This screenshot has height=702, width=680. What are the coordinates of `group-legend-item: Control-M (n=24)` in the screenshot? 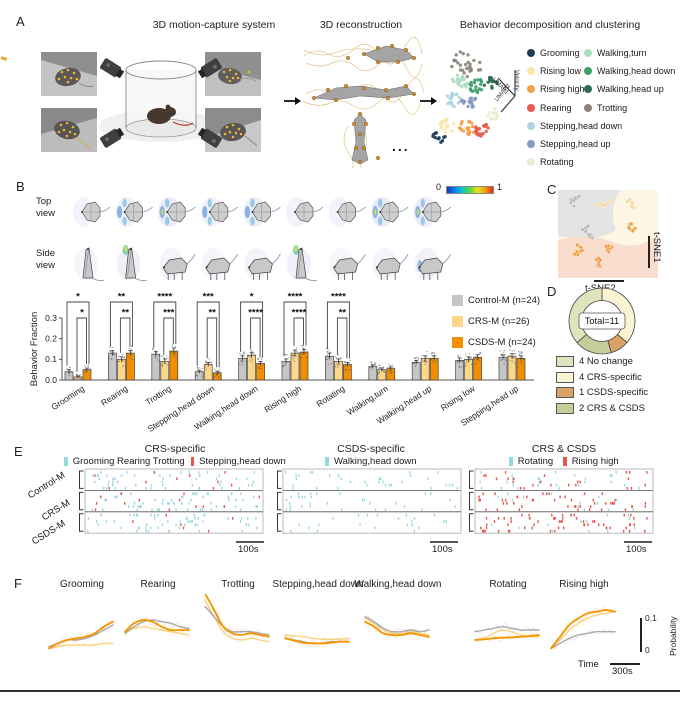 It's located at (496, 300).